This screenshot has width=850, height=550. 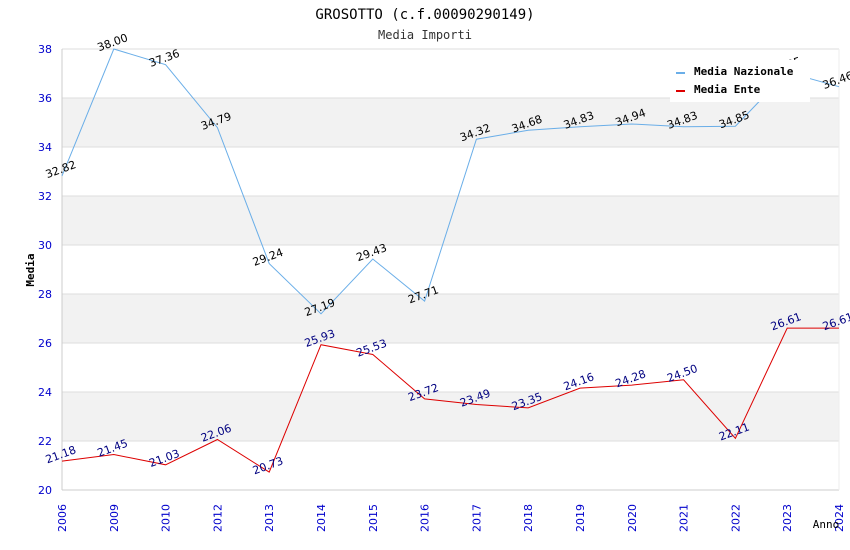 I want to click on x-tick-label: 2006, so click(x=62, y=518).